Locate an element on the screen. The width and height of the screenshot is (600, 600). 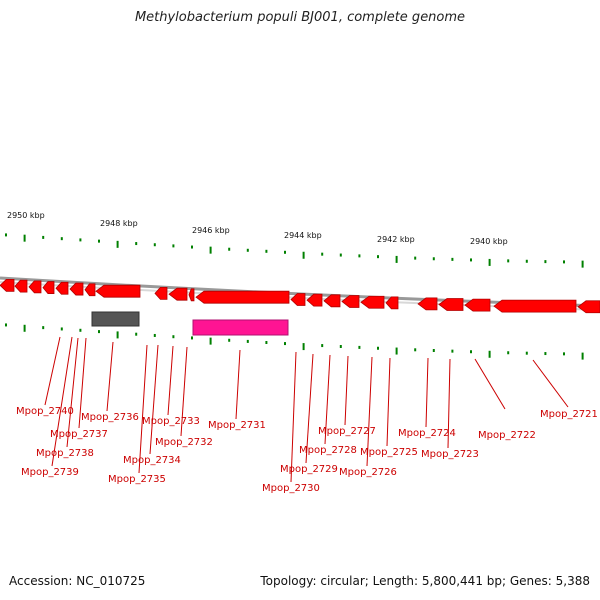
gene-features is located at coordinates (300, 307).